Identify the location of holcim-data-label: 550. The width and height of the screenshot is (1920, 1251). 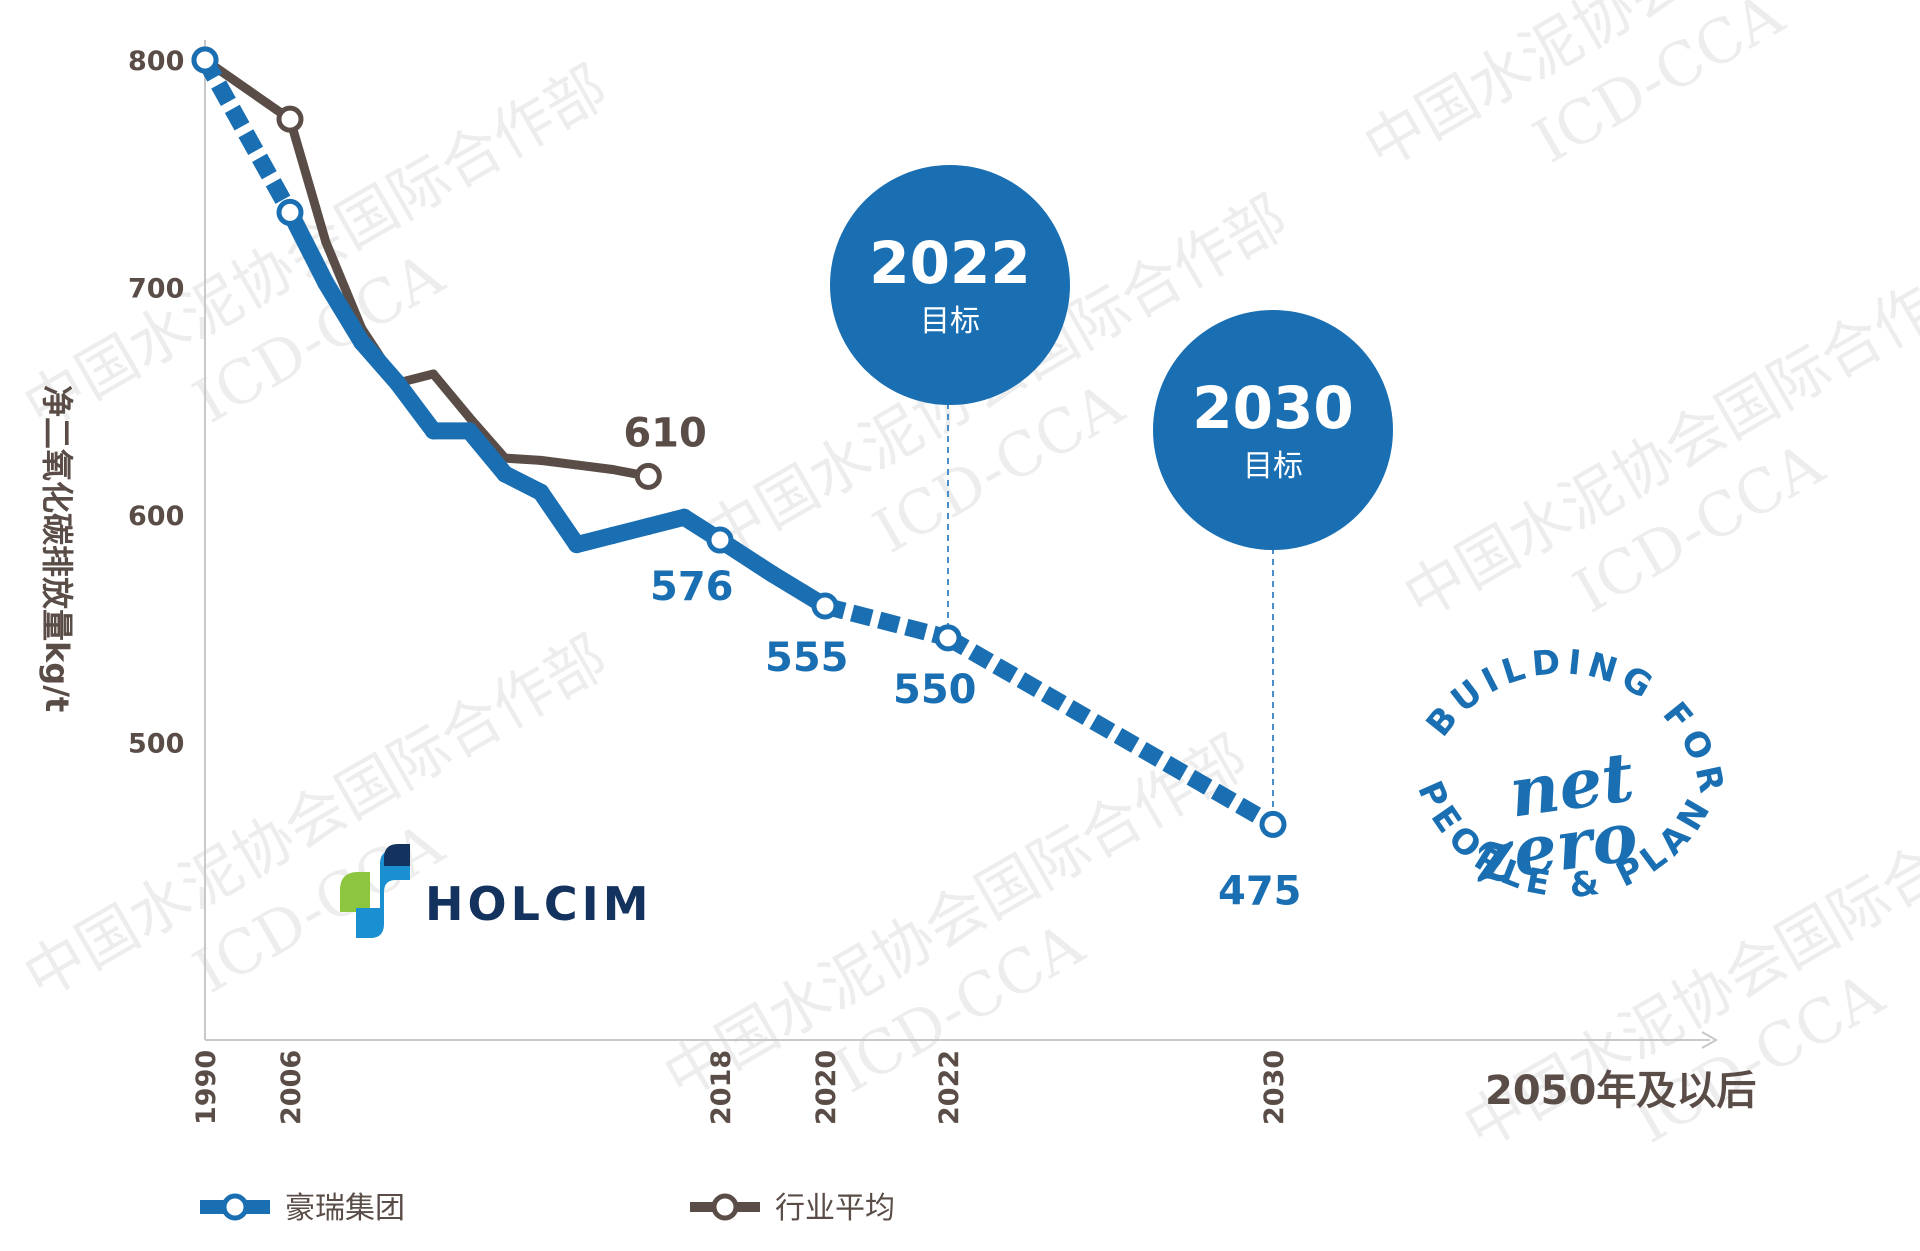
(935, 690).